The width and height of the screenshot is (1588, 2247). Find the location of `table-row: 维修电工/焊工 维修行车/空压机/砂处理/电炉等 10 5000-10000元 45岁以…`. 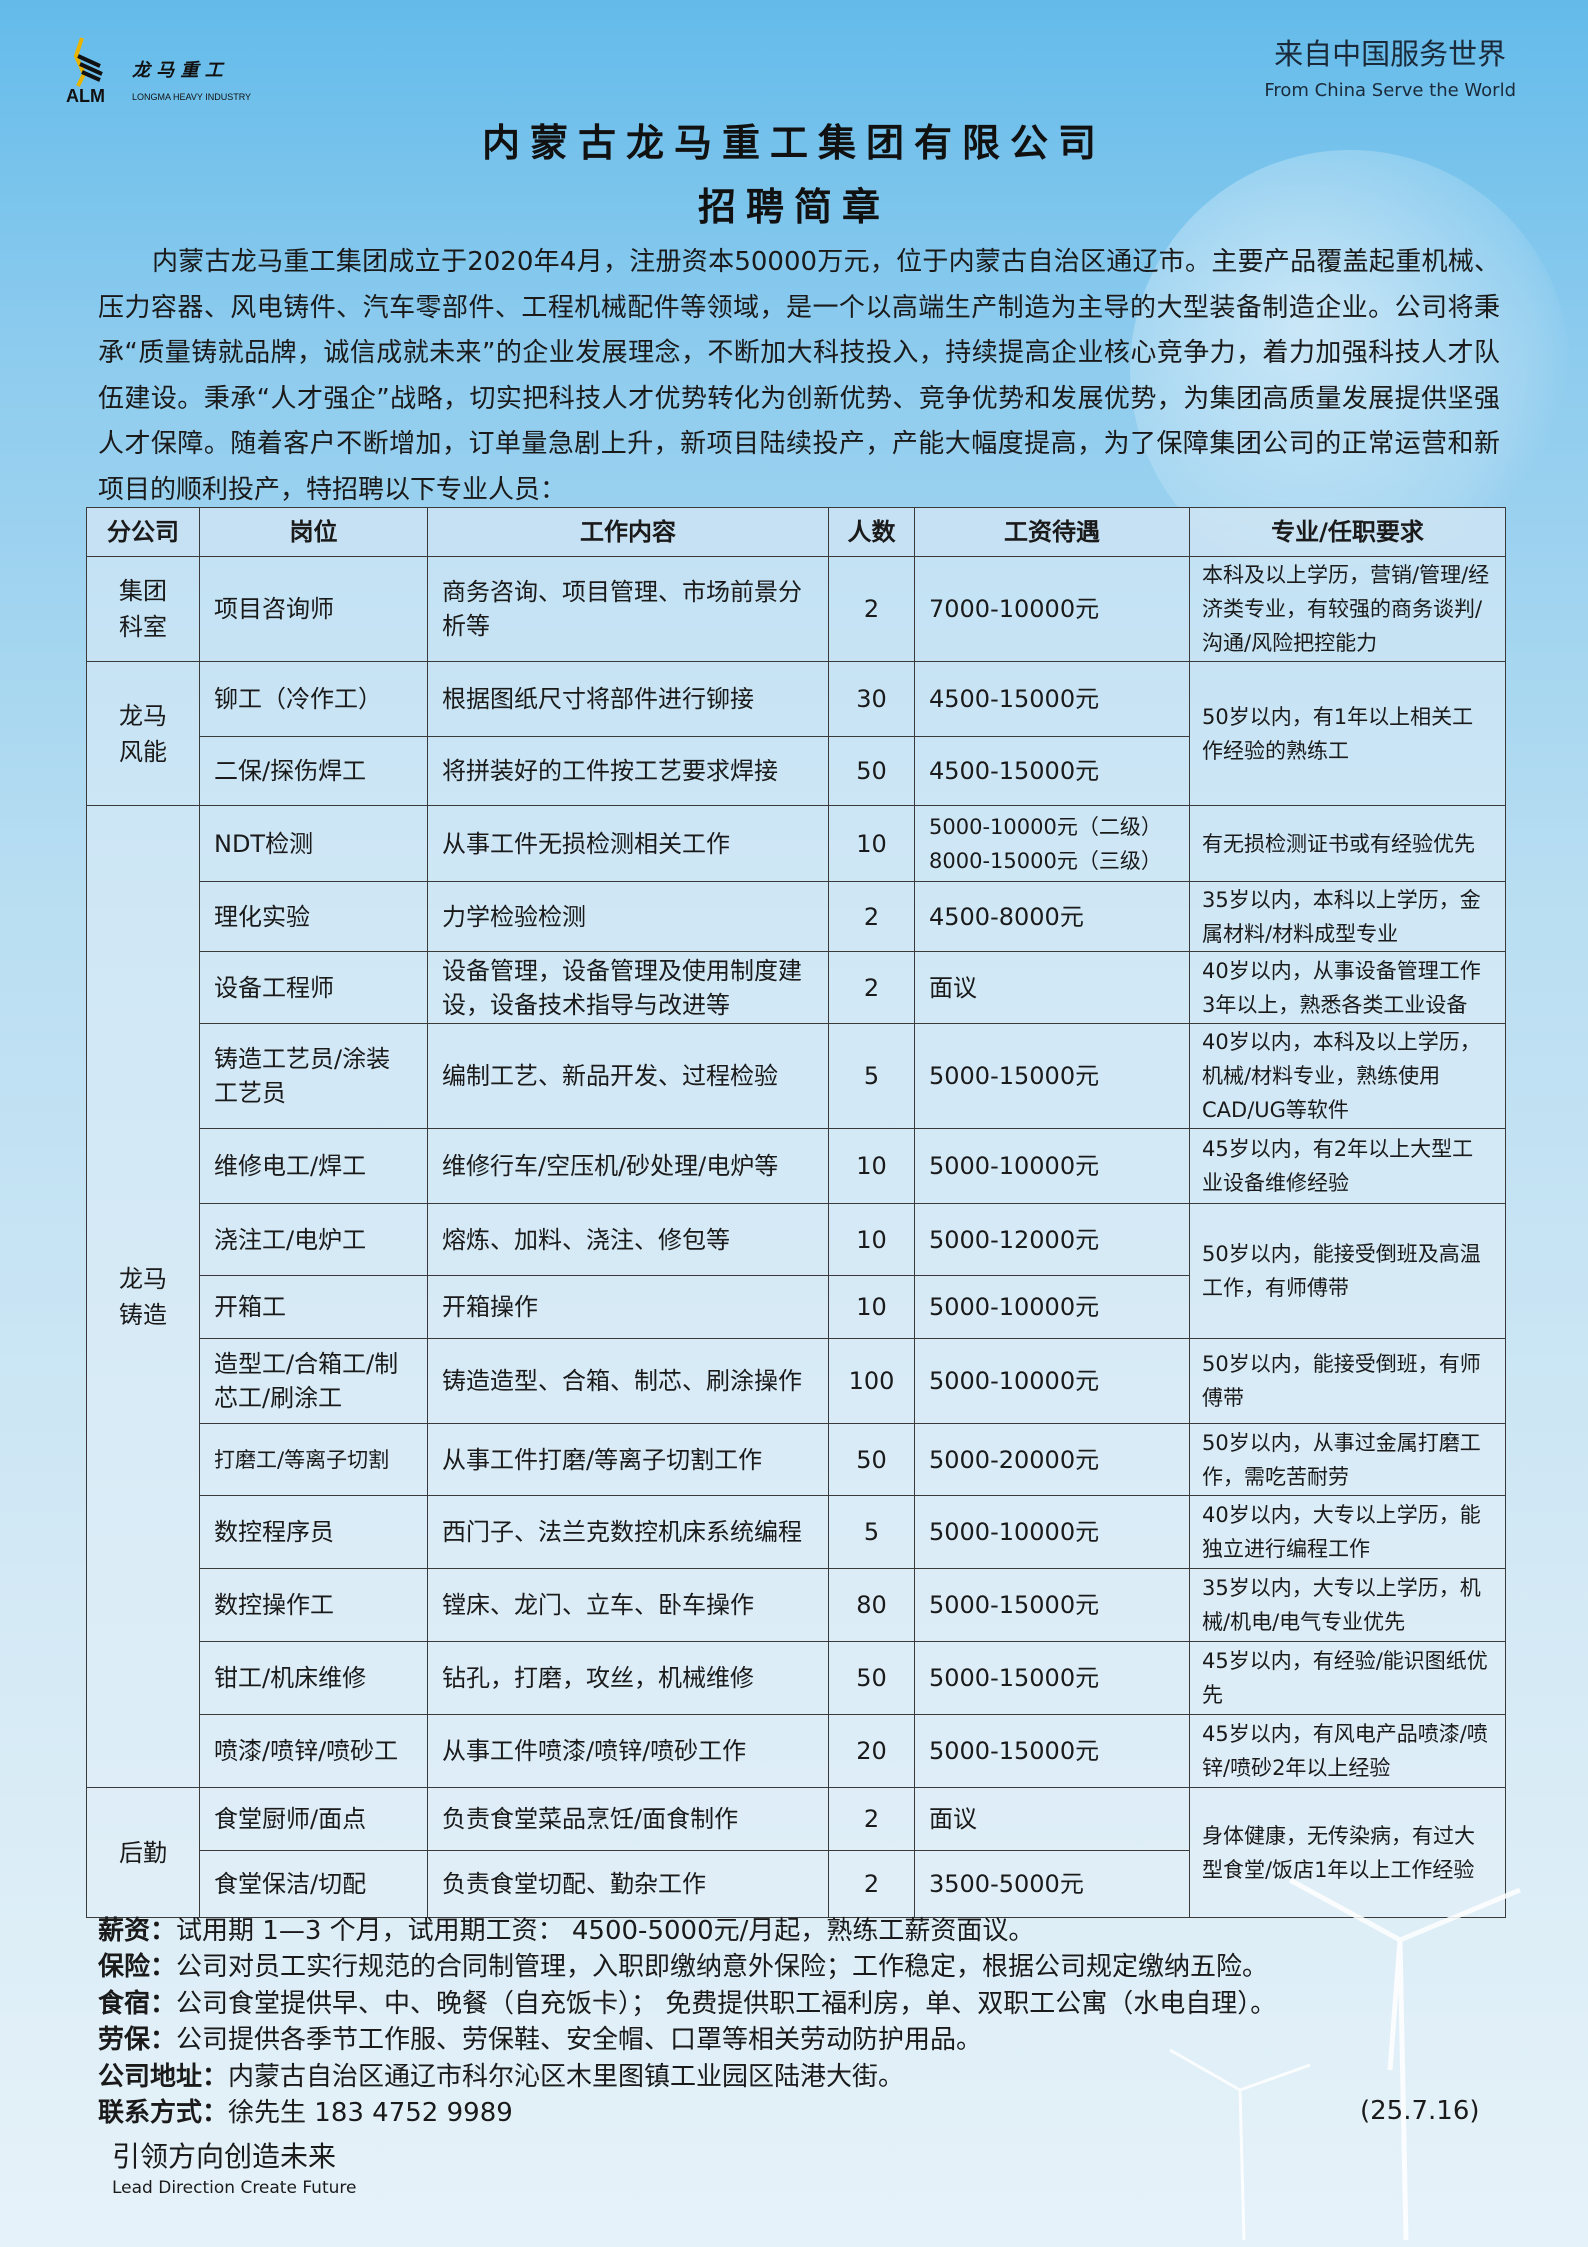

table-row: 维修电工/焊工 维修行车/空压机/砂处理/电炉等 10 5000-10000元 45岁以… is located at coordinates (796, 1166).